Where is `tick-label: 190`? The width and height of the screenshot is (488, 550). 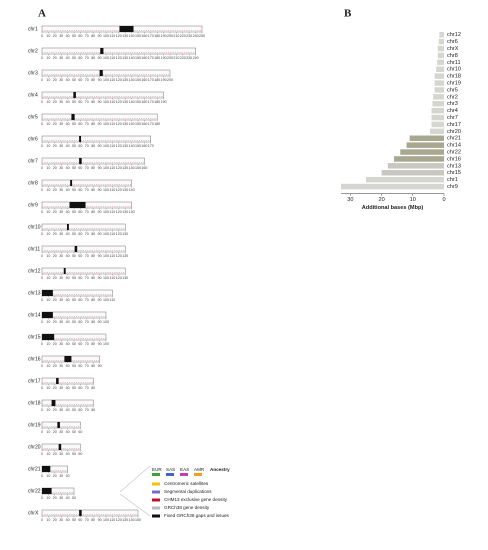 tick-label: 190 is located at coordinates (164, 36).